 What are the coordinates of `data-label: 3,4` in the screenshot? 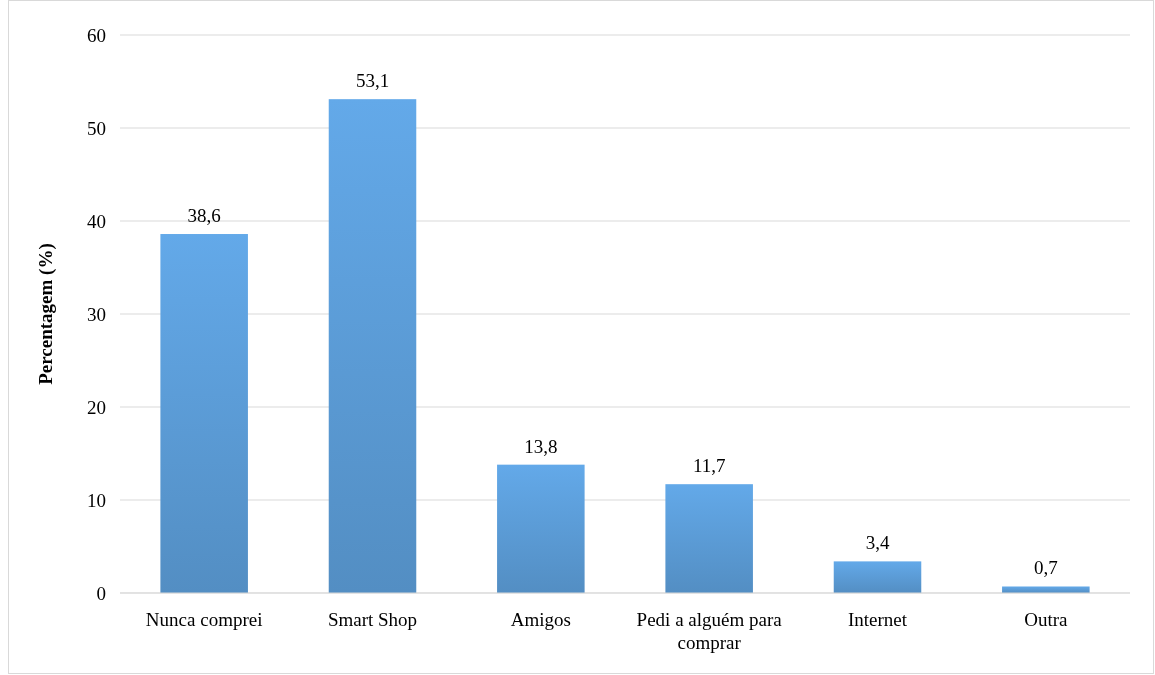 It's located at (877, 543).